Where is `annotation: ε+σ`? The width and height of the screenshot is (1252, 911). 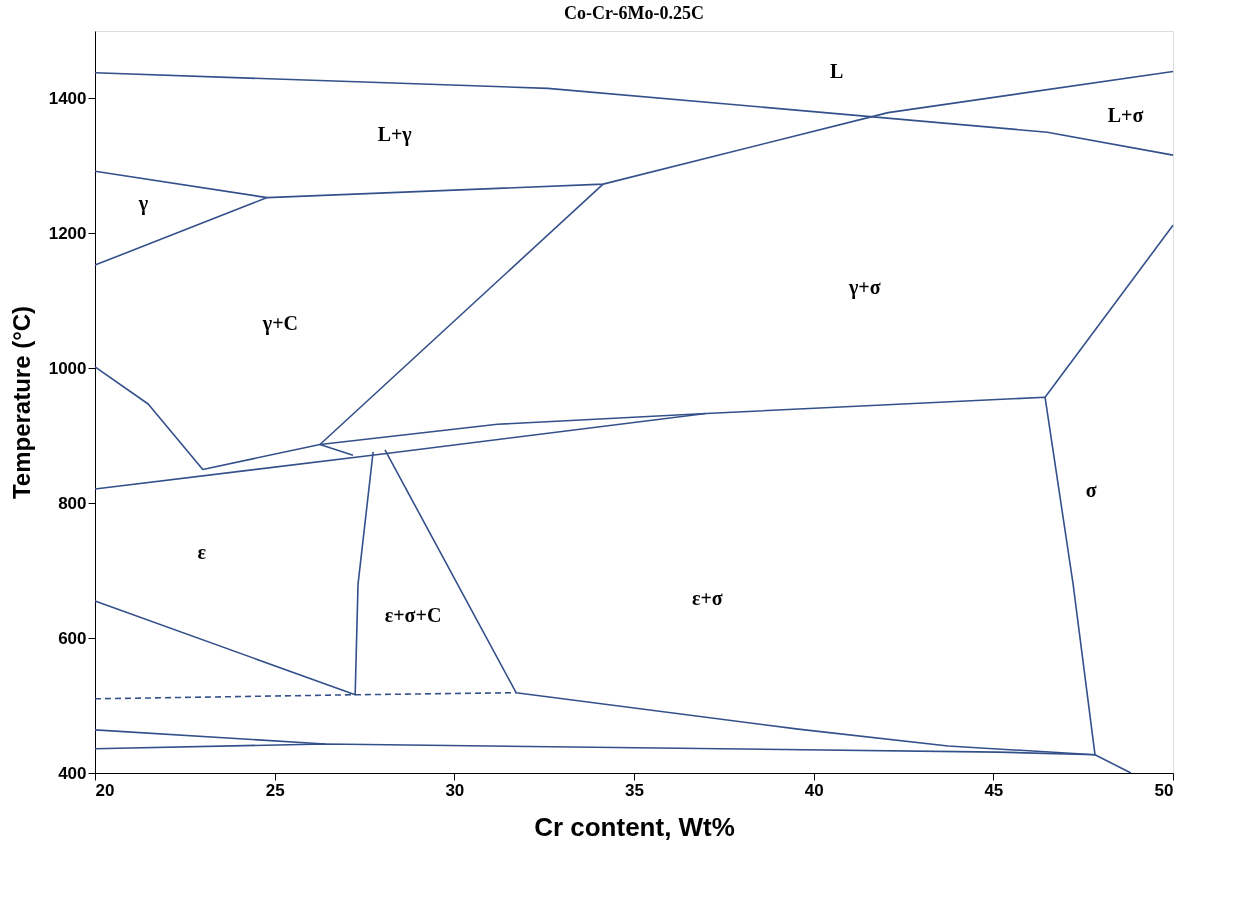
annotation: ε+σ is located at coordinates (707, 597).